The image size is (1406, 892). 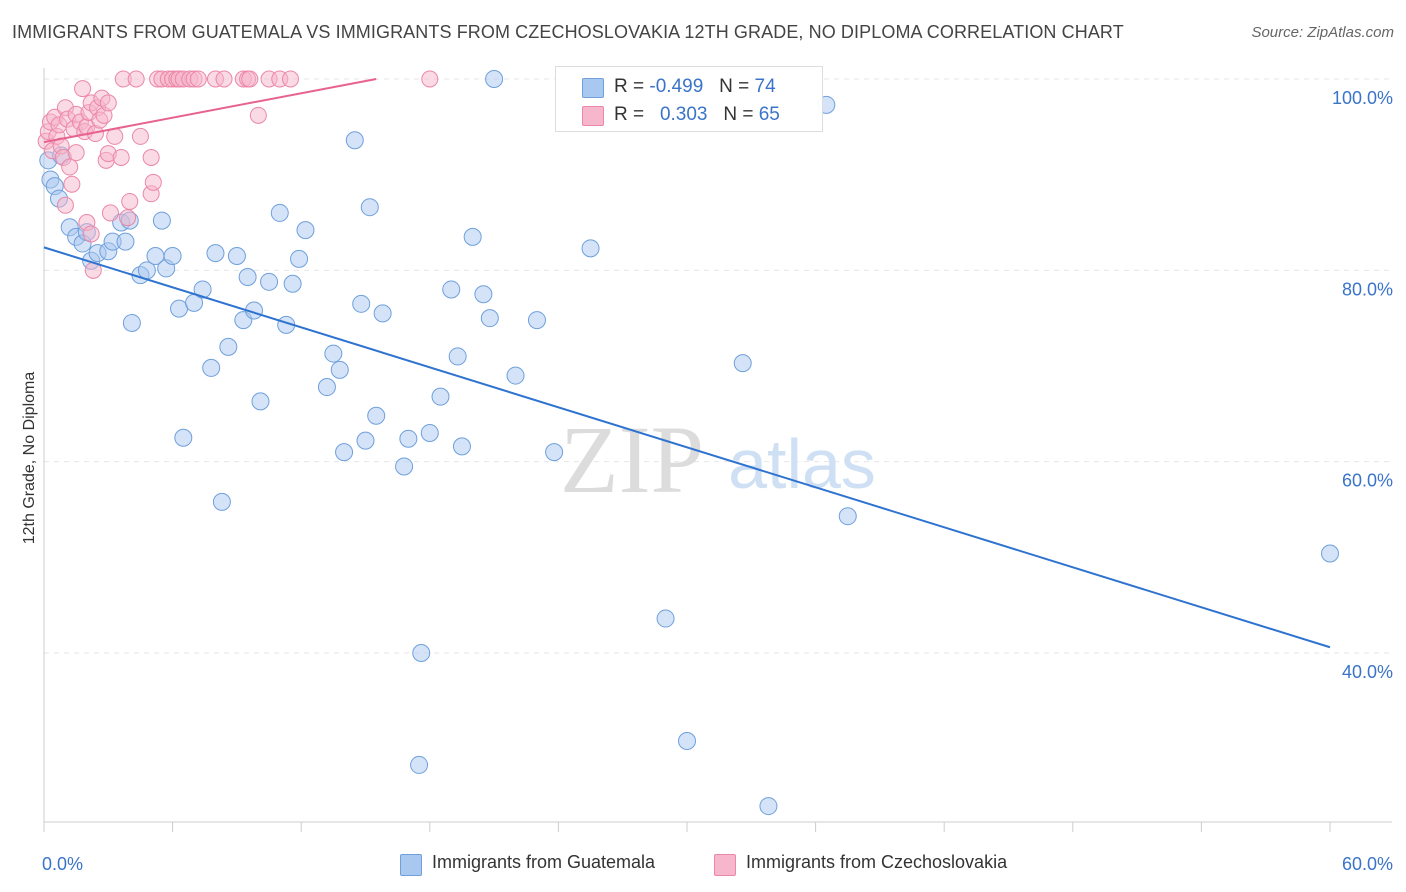 I want to click on legend-swatch-czechoslovakia, so click(x=593, y=116).